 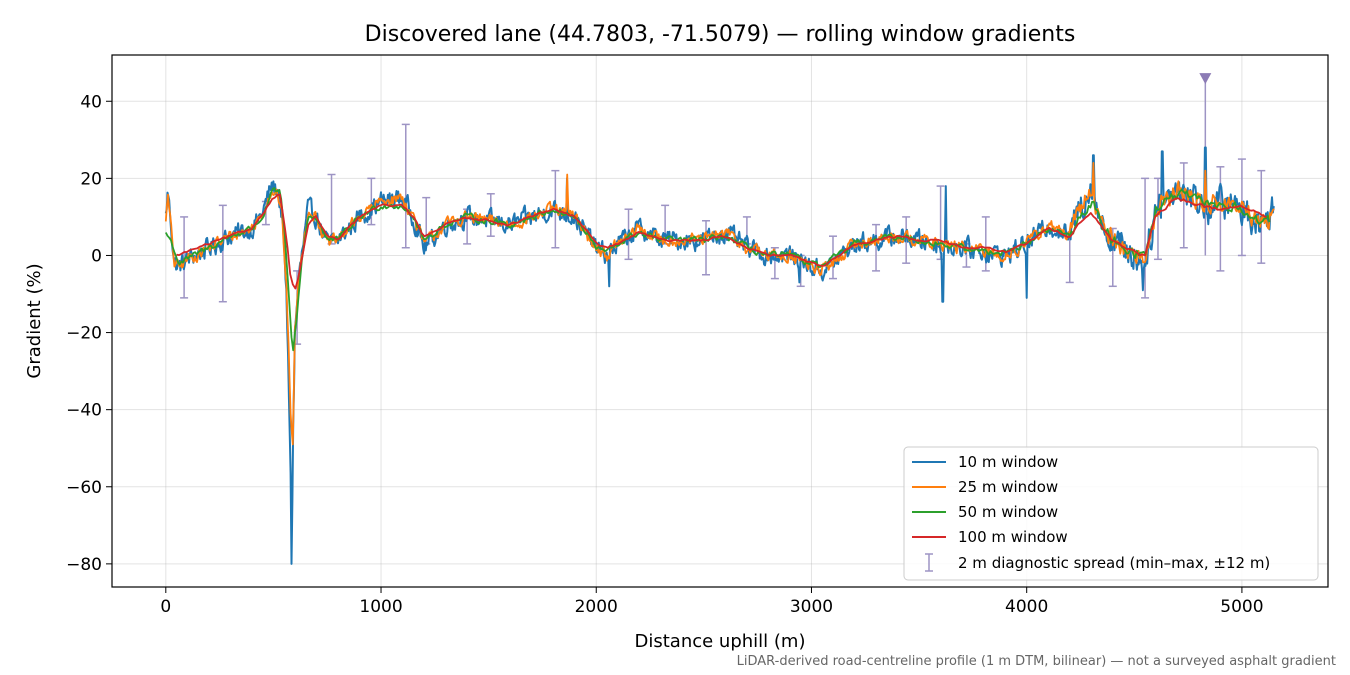 I want to click on legend-swatch-errorbar, so click(x=929, y=562).